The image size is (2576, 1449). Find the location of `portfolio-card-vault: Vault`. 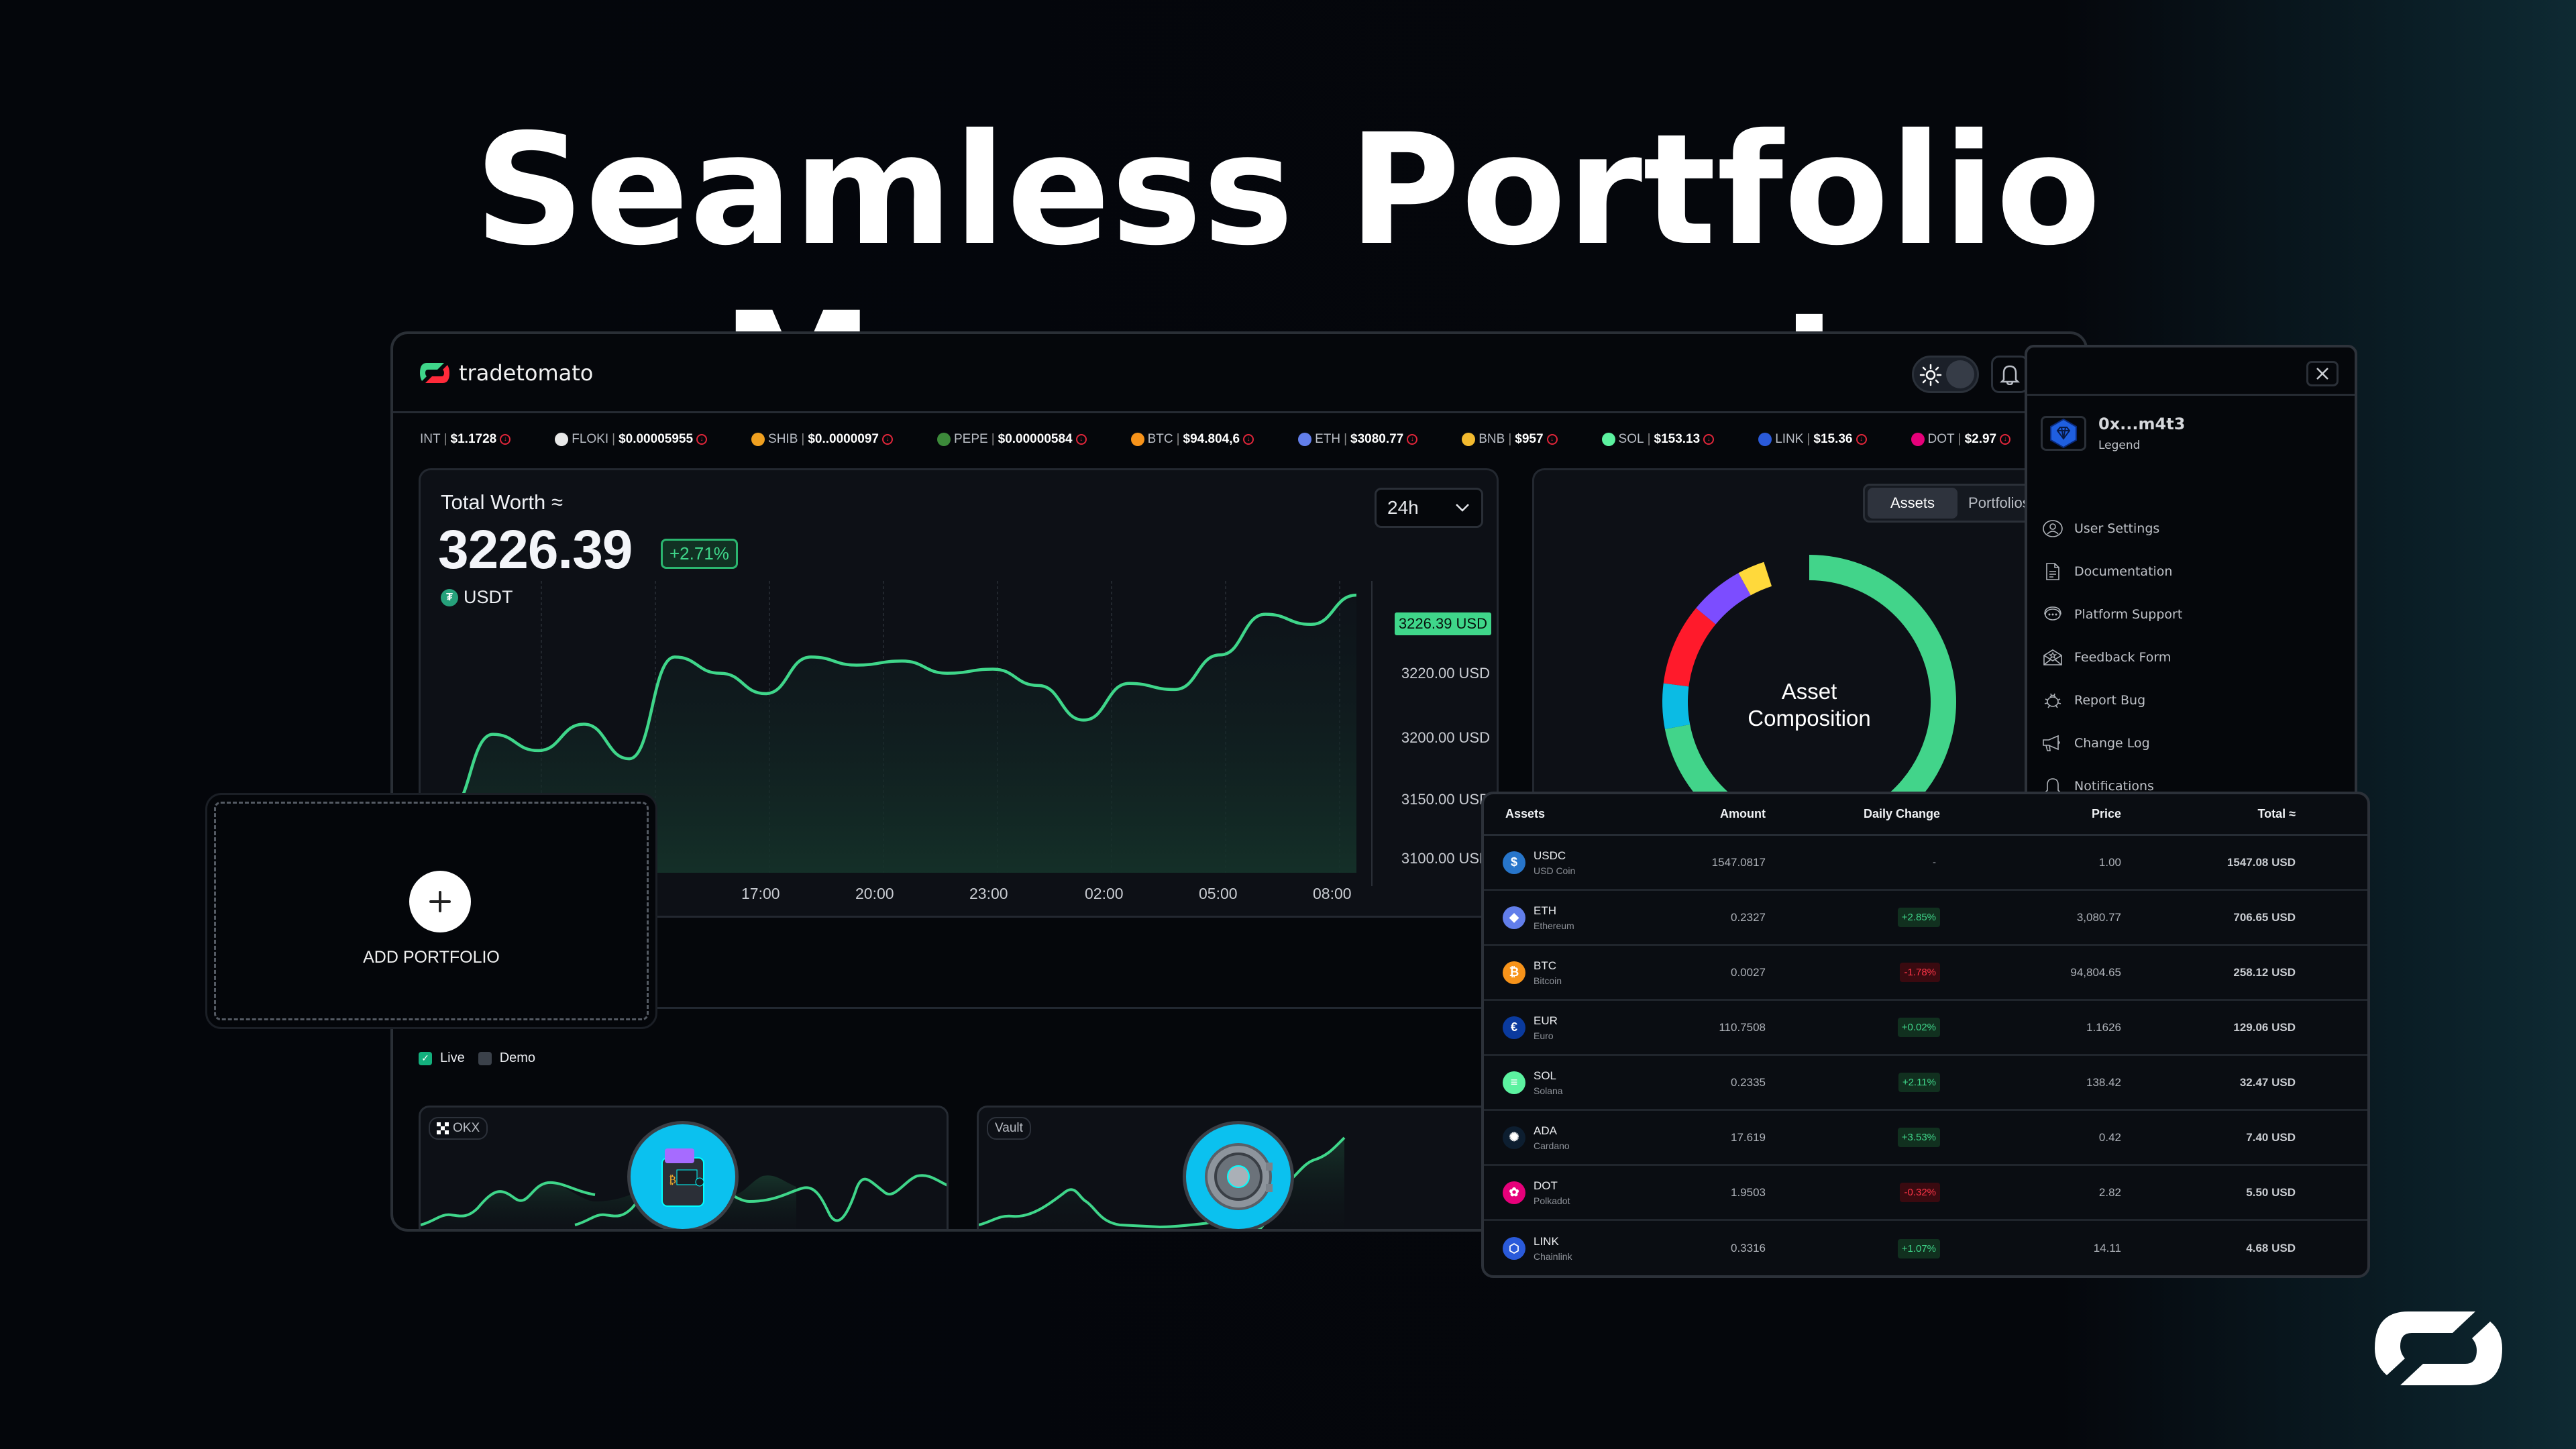

portfolio-card-vault: Vault is located at coordinates (1242, 1167).